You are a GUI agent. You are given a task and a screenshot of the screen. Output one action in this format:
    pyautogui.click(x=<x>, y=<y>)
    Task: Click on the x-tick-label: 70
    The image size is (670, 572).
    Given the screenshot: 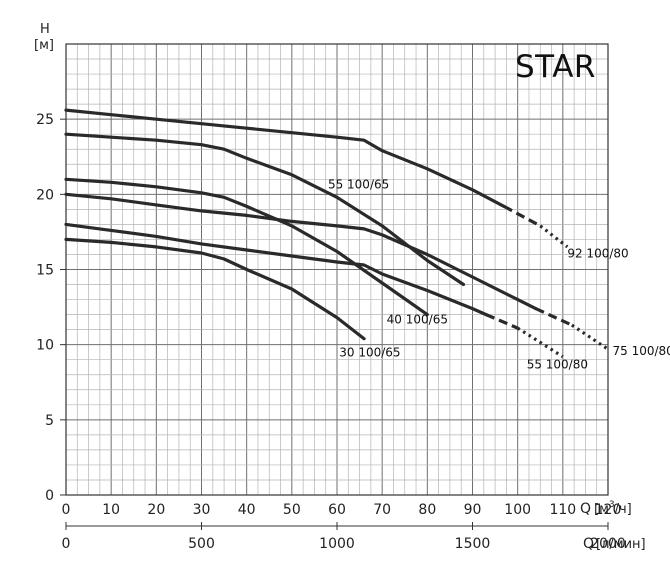 What is the action you would take?
    pyautogui.click(x=382, y=510)
    